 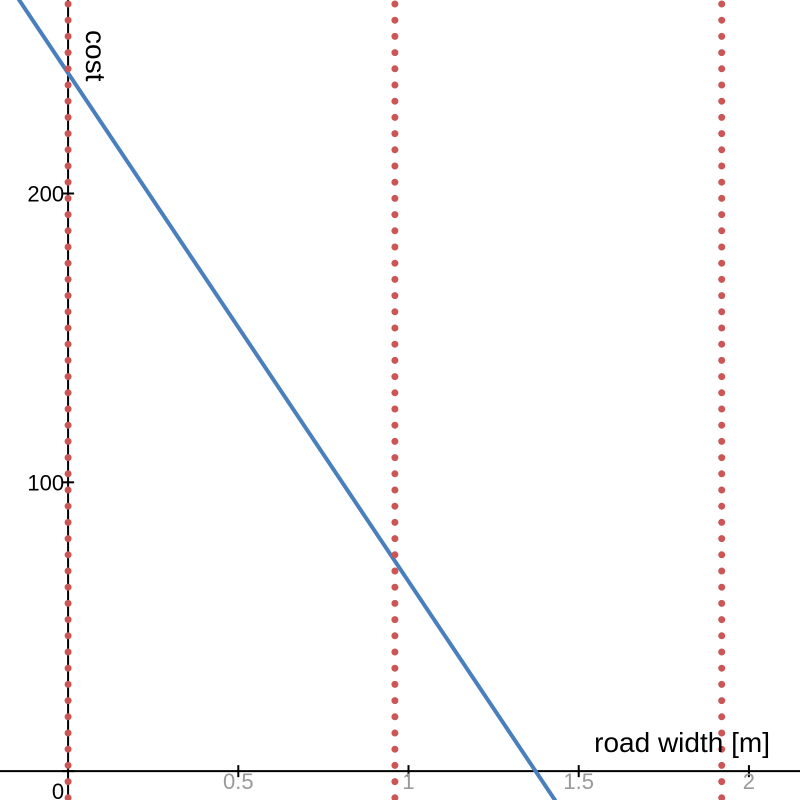 I want to click on y-tick-label: 100, so click(x=45, y=482).